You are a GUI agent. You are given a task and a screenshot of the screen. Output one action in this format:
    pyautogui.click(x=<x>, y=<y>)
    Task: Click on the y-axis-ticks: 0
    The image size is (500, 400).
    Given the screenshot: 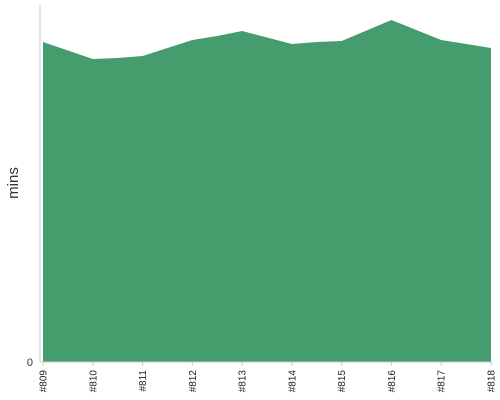 What is the action you would take?
    pyautogui.click(x=30, y=363)
    